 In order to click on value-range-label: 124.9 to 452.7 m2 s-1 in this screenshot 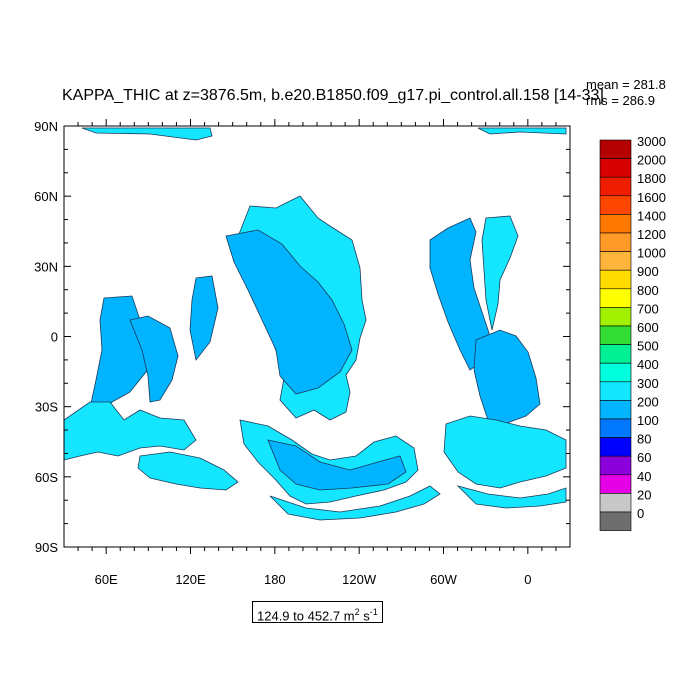, I will do `click(317, 612)`.